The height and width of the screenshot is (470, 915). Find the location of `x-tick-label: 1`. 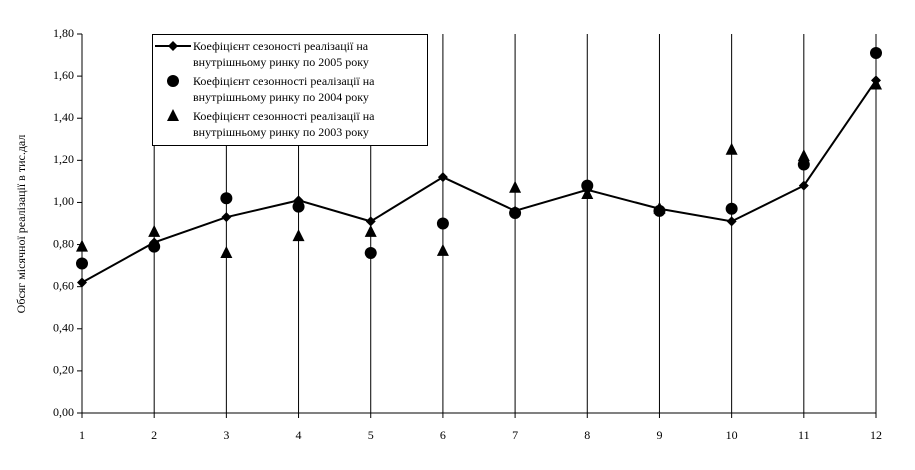

x-tick-label: 1 is located at coordinates (82, 435).